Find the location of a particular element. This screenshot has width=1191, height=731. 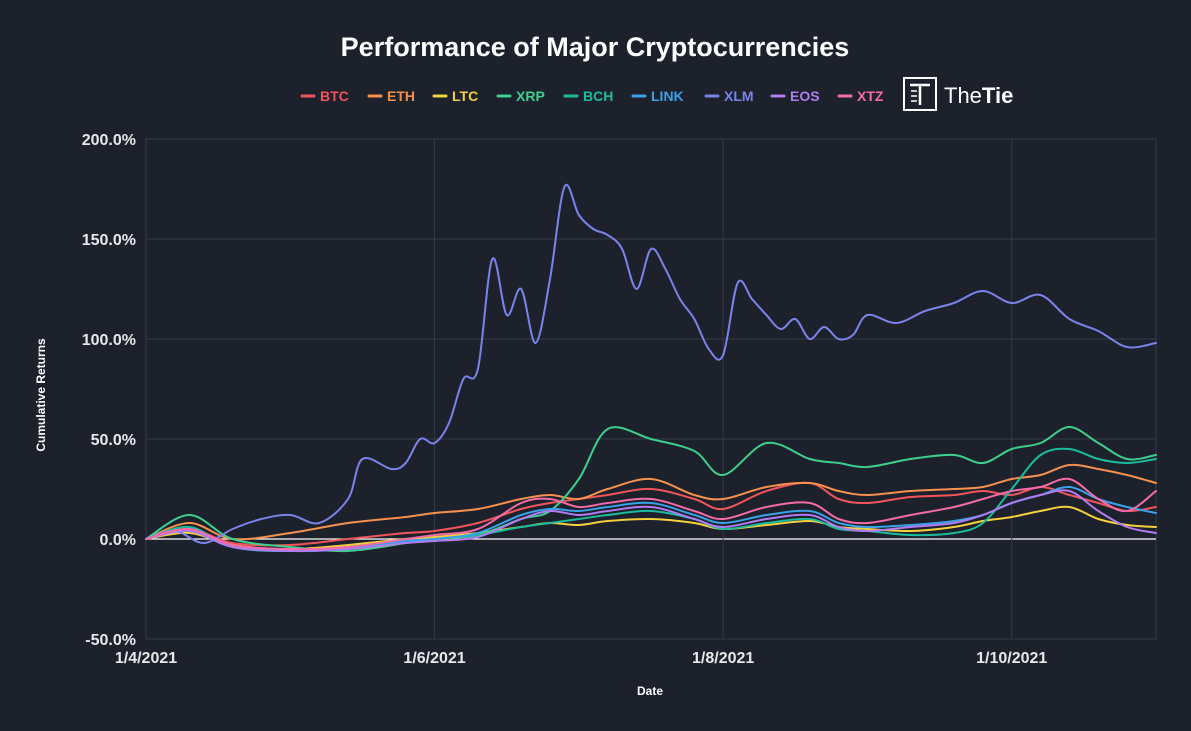

series-line-xtz is located at coordinates (651, 514).